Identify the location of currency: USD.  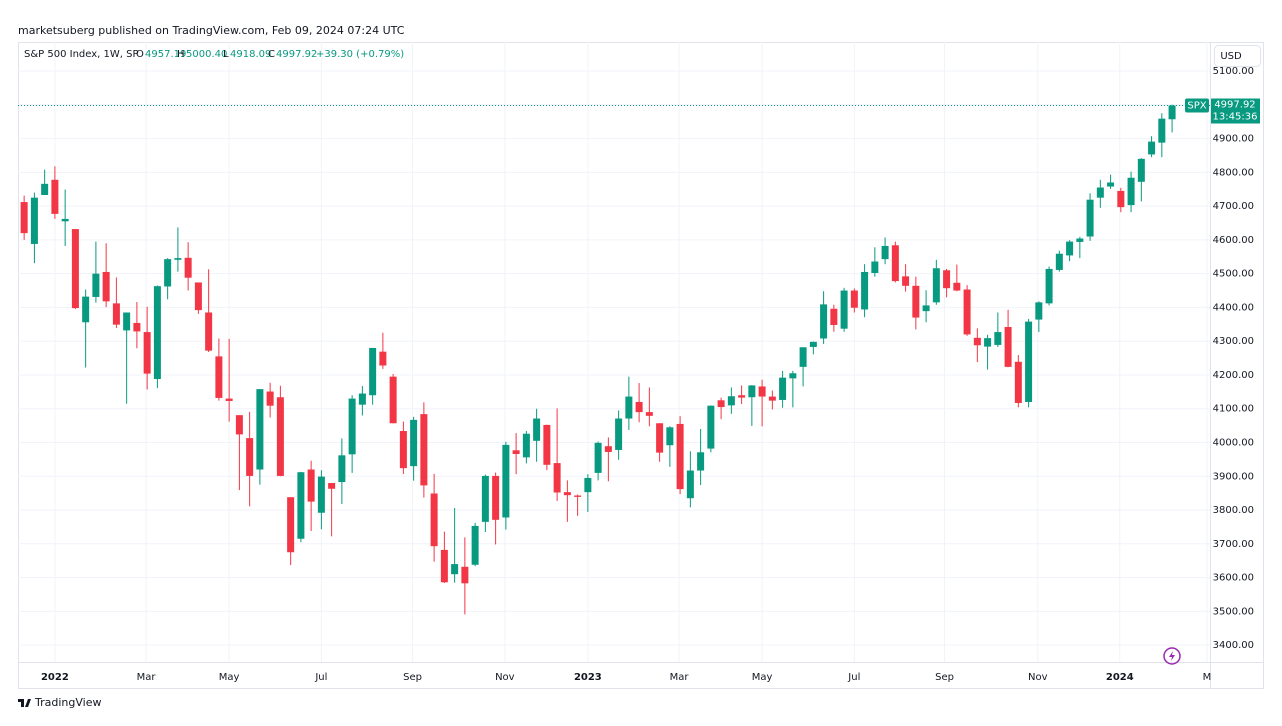
(1231, 56).